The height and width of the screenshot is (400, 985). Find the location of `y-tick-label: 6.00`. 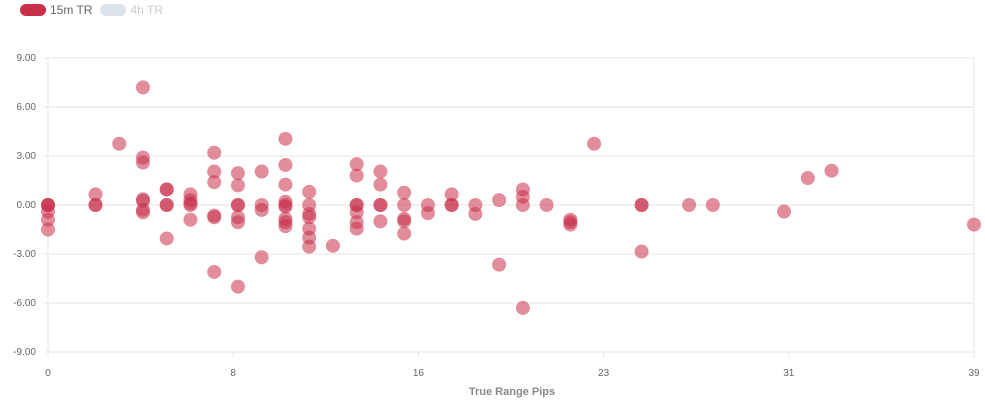

y-tick-label: 6.00 is located at coordinates (27, 107).